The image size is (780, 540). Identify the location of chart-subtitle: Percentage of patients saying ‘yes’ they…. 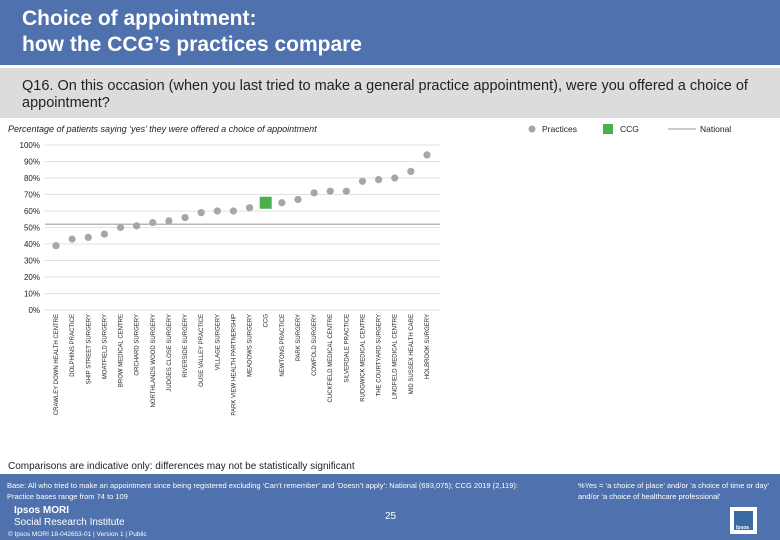
(162, 129).